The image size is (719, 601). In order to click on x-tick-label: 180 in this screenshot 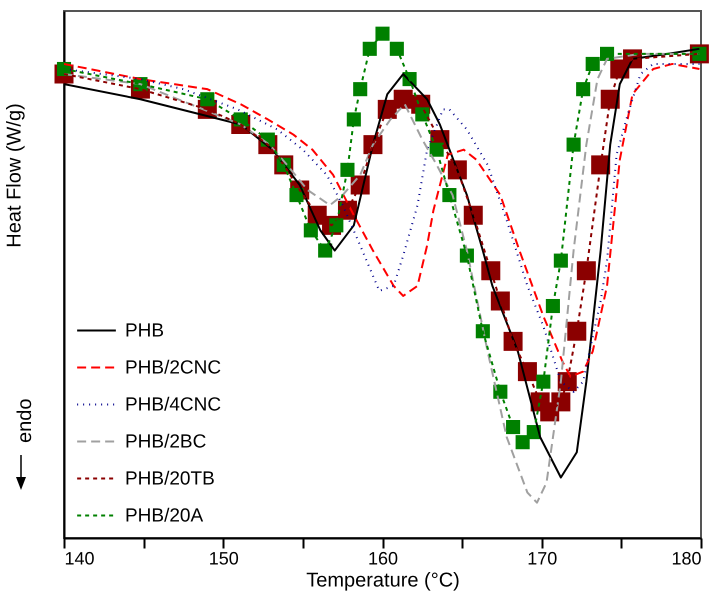, I will do `click(686, 558)`.